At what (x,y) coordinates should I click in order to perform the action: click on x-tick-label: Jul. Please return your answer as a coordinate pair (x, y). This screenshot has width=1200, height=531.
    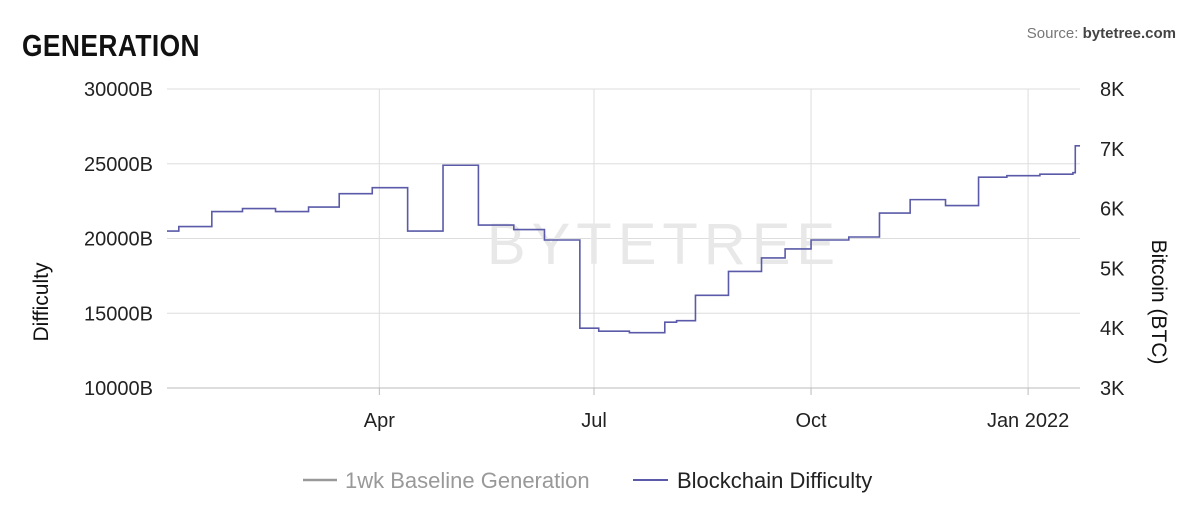
    Looking at the image, I should click on (594, 421).